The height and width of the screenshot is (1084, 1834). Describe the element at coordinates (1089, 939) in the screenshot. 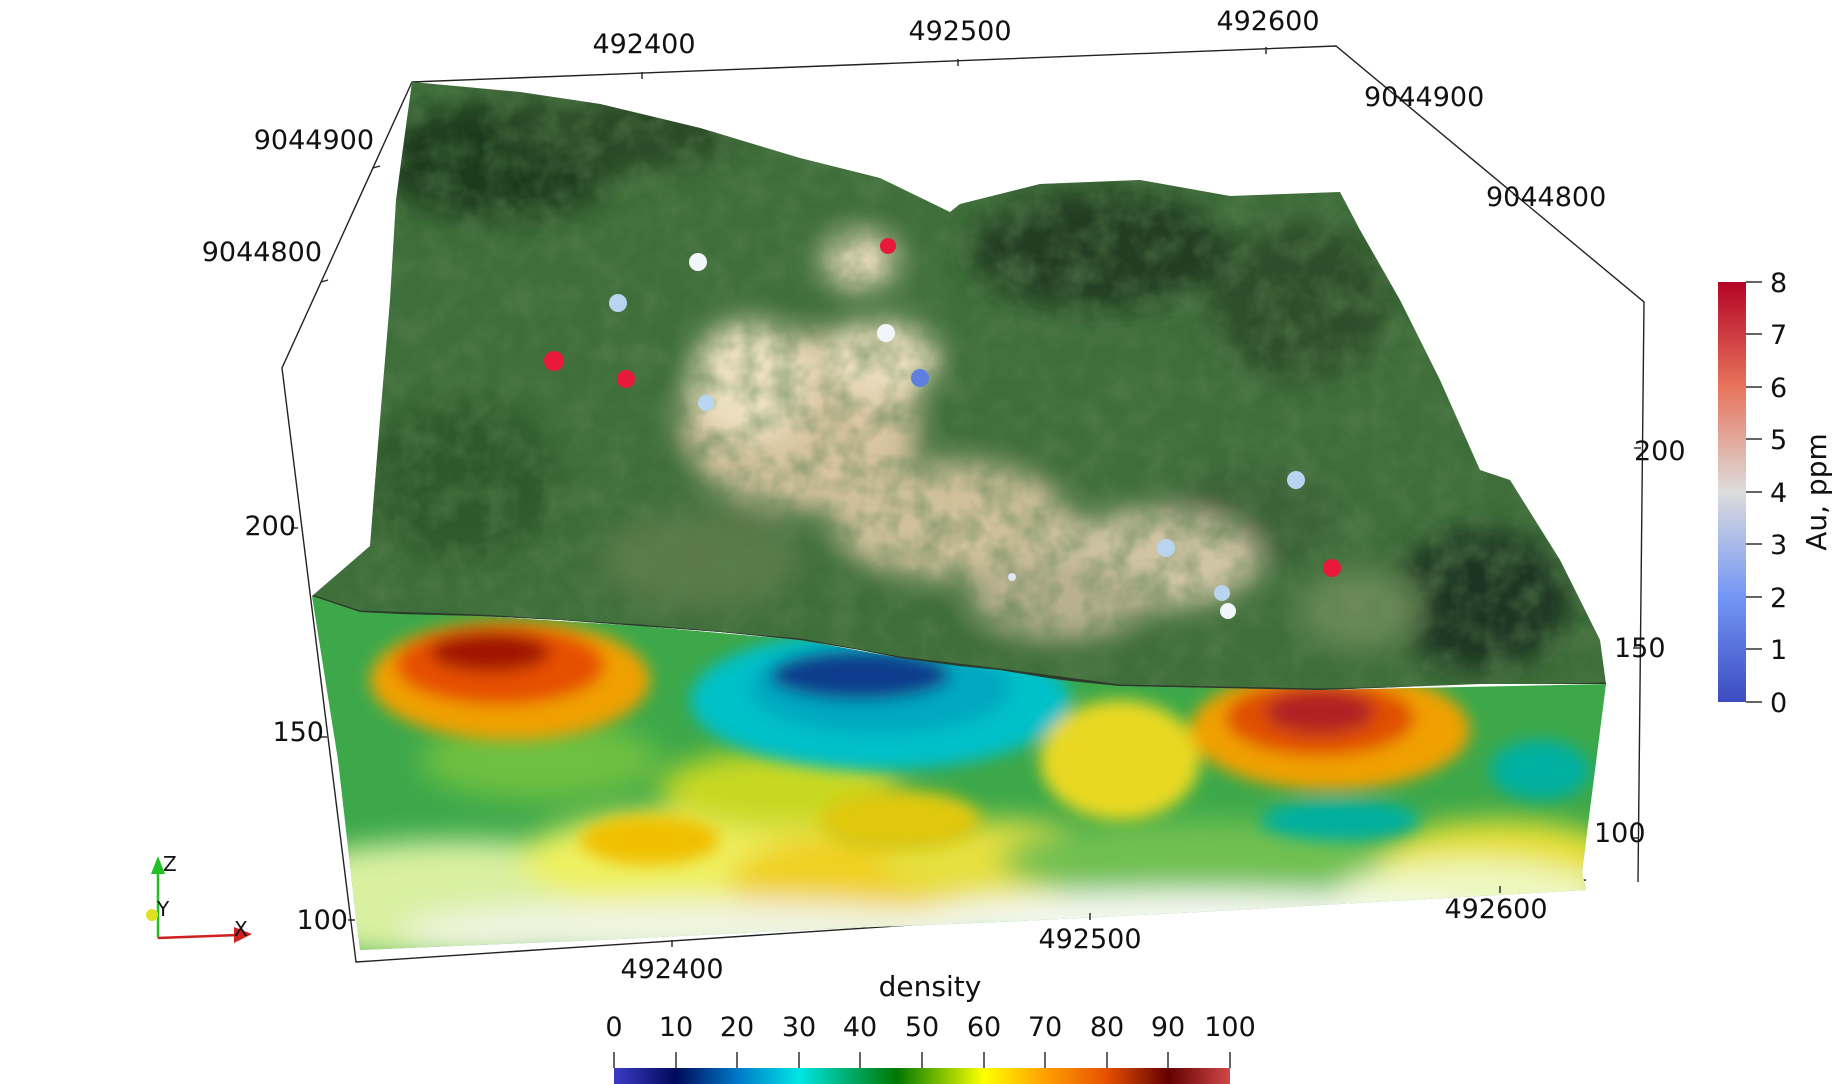

I see `bottom-x-tick-label: 492500` at that location.